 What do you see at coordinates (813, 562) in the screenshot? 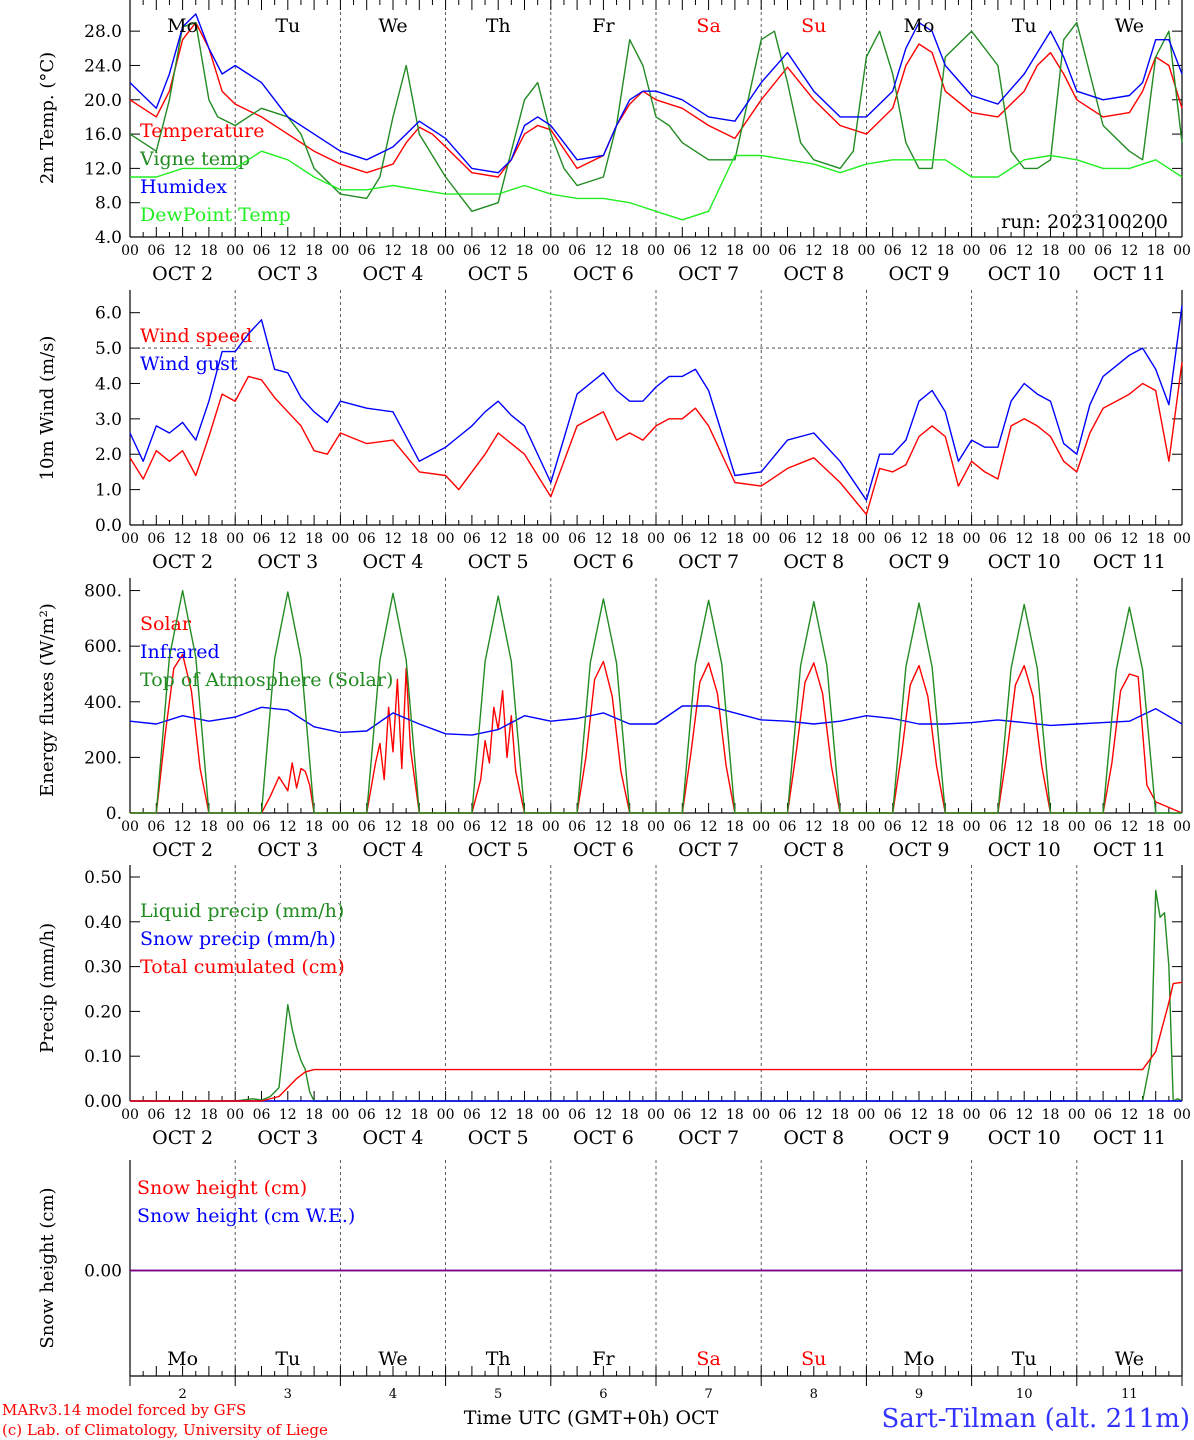
I see `wind-date-label: OCT 8` at bounding box center [813, 562].